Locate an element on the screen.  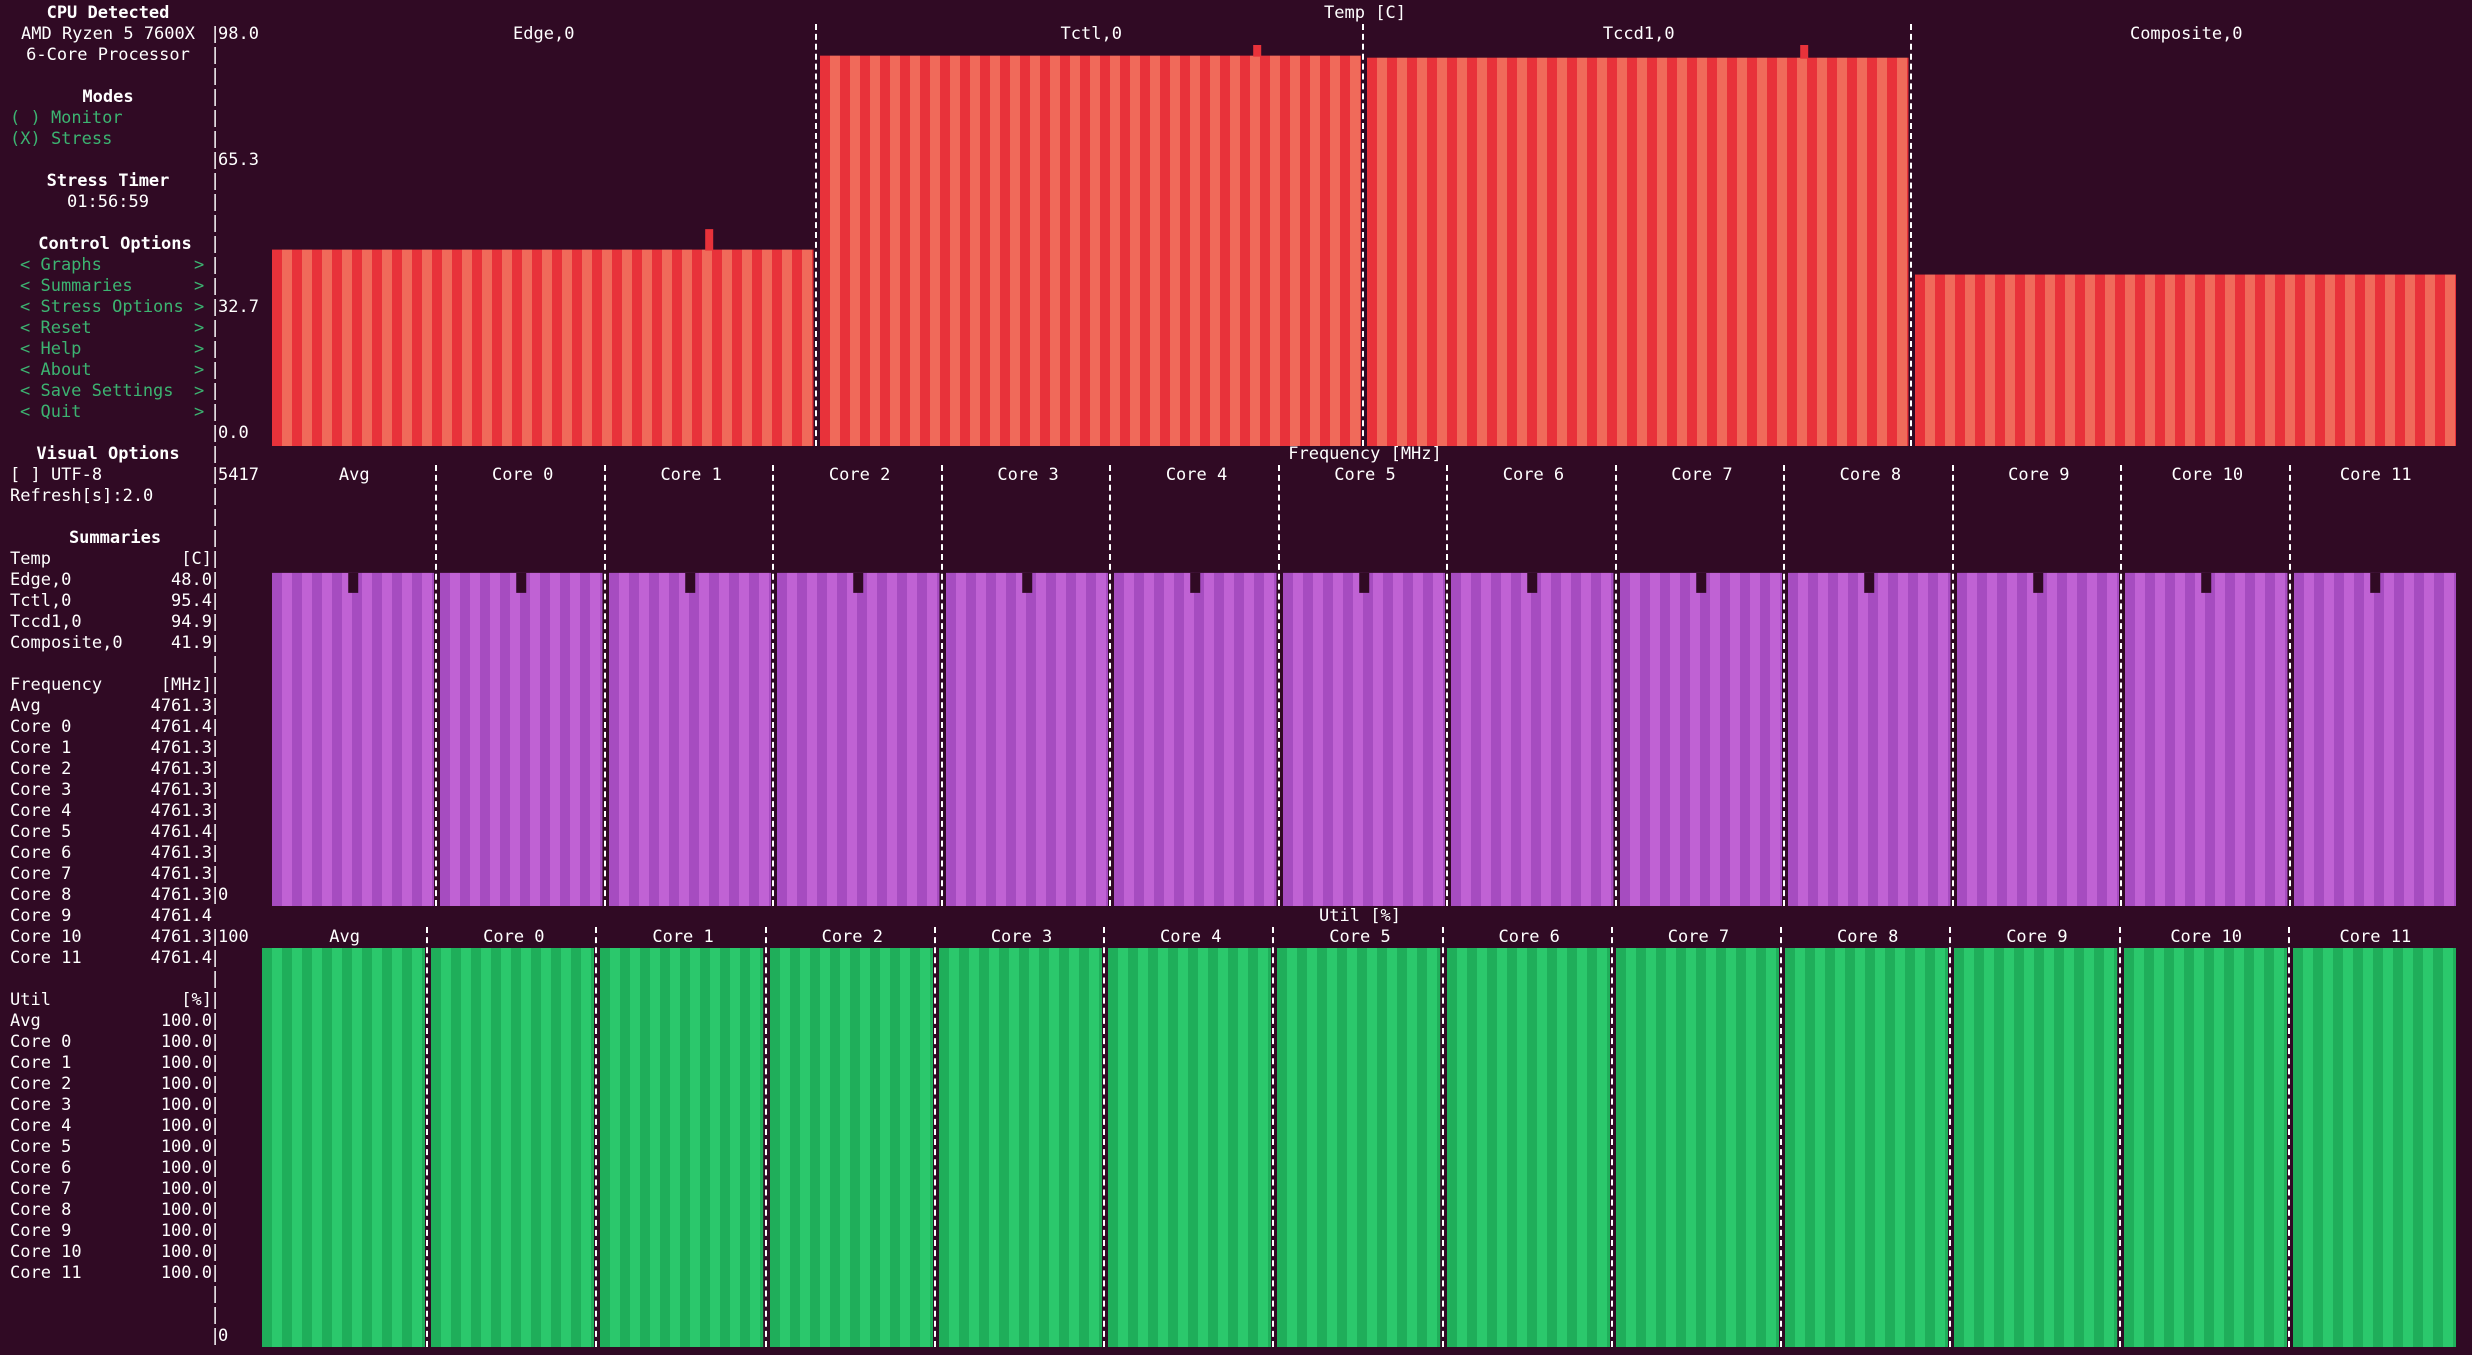
menu-stress-options: < Stress Options > is located at coordinates (112, 307).